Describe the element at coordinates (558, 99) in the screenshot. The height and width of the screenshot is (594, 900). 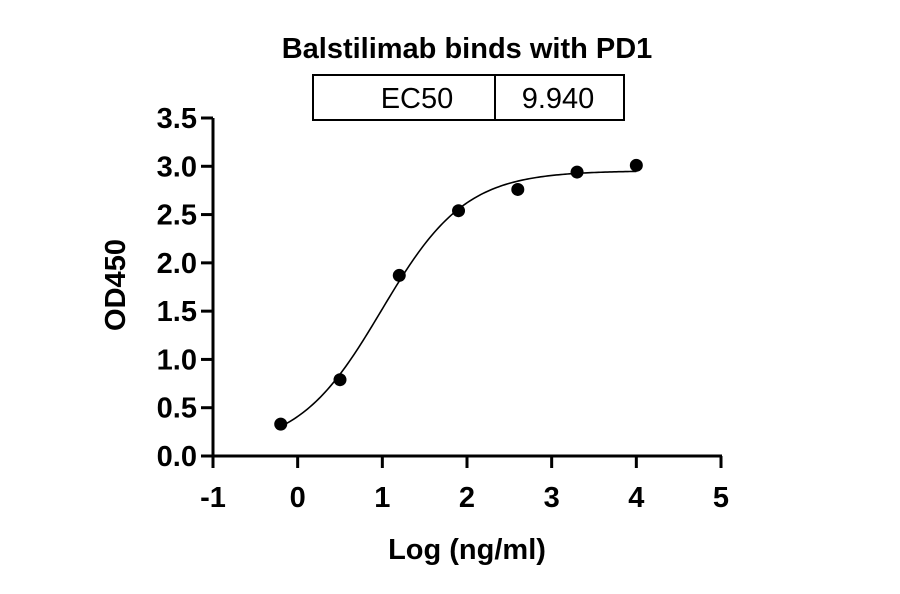
I see `ec50-value: 9.940` at that location.